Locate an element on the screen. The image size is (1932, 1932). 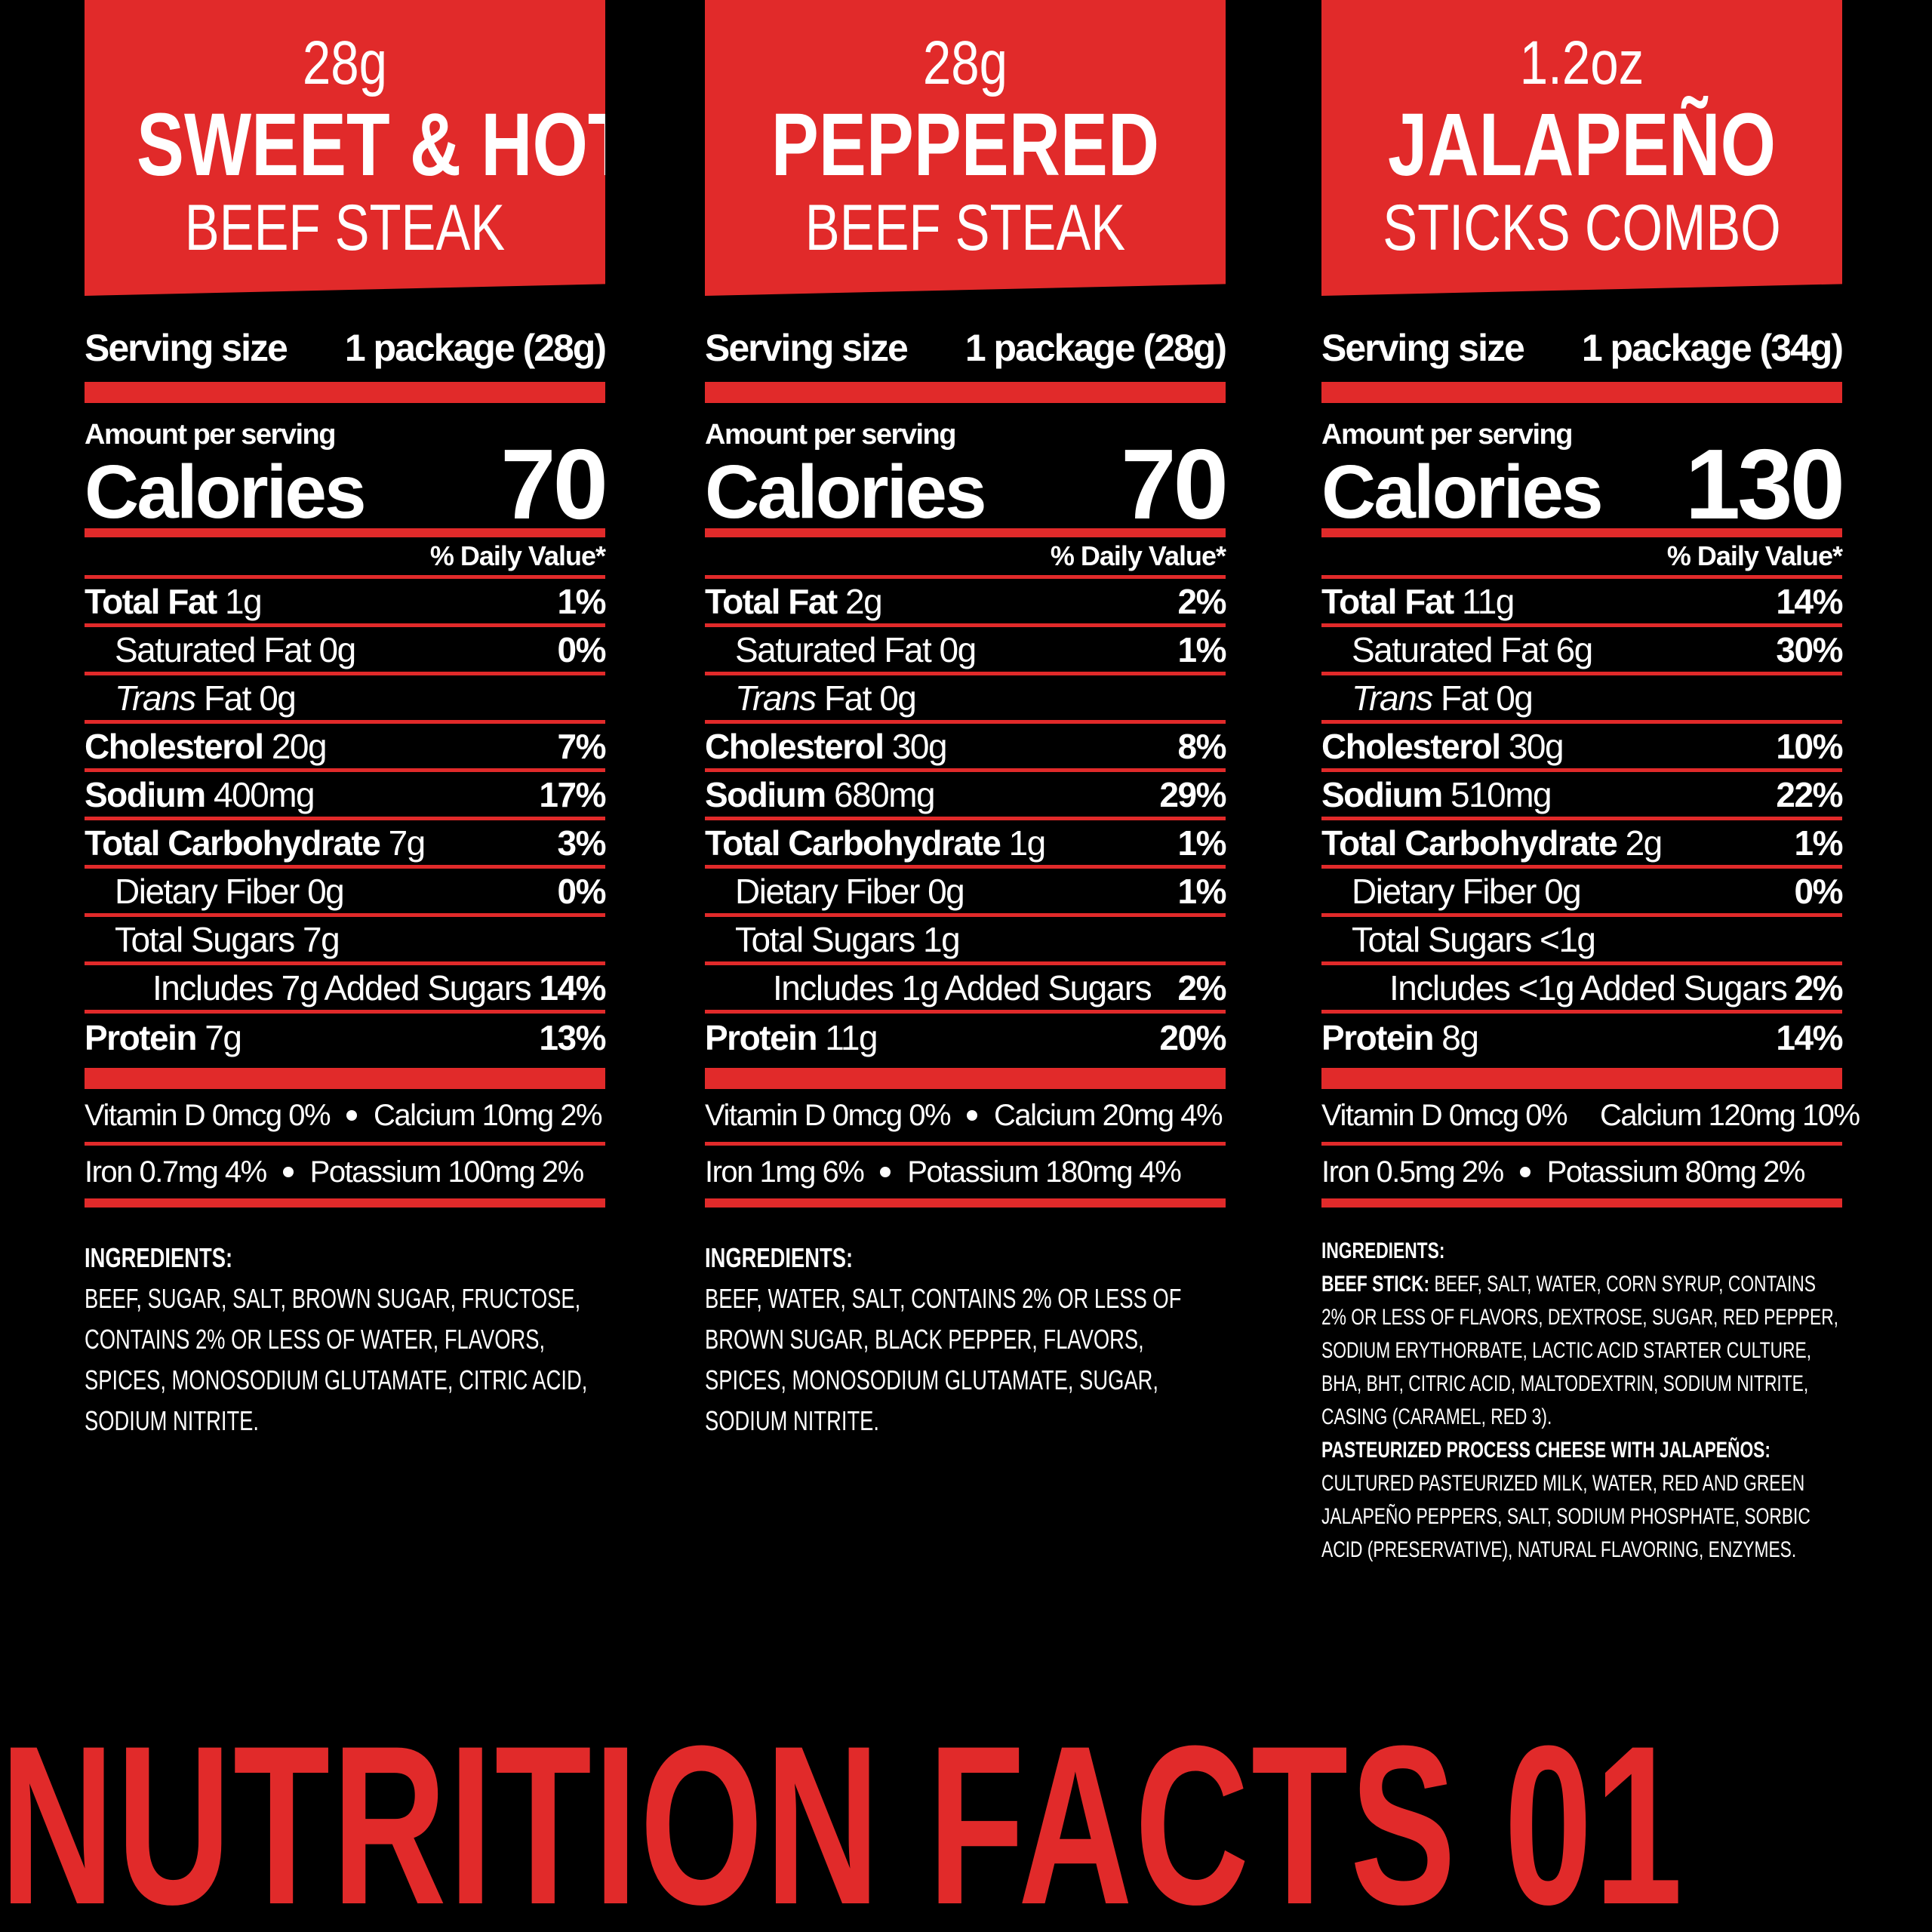
daily-value-header: % Daily Value* is located at coordinates (1138, 555).